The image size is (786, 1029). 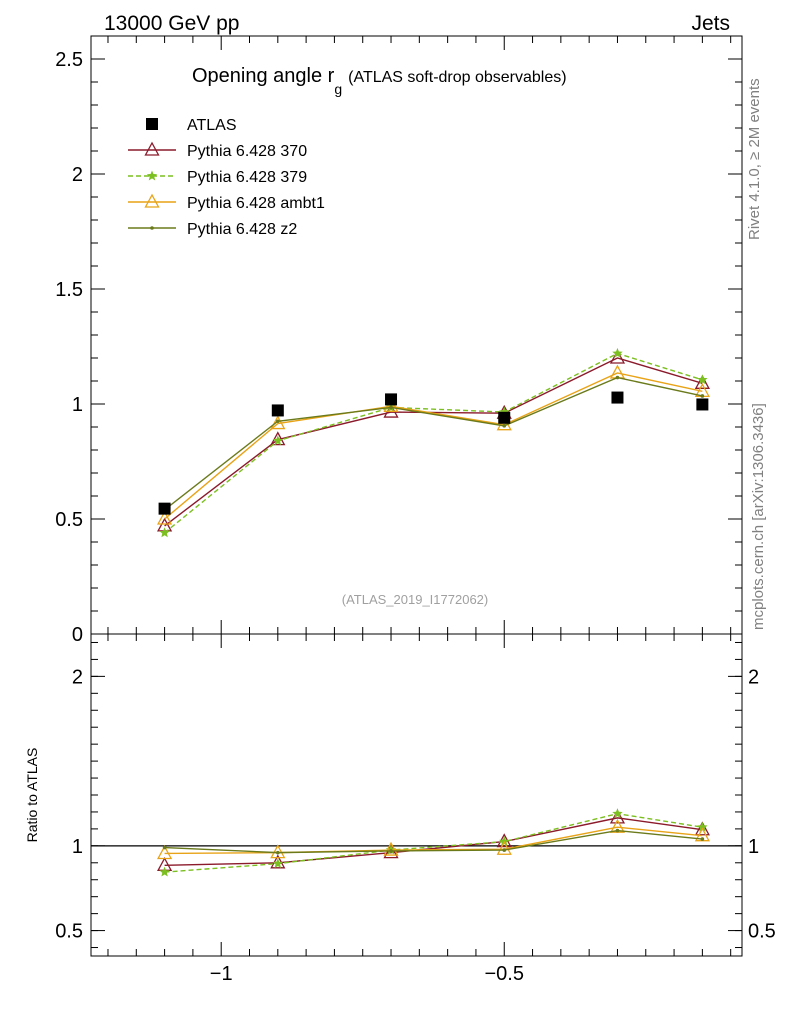 I want to click on main-ytick-label: 0.5, so click(x=69, y=520).